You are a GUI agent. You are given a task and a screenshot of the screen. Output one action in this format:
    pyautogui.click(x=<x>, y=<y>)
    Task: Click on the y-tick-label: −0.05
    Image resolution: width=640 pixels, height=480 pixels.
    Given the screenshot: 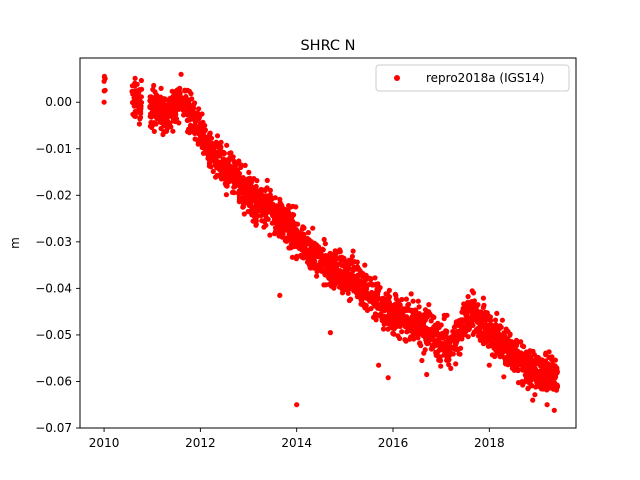 What is the action you would take?
    pyautogui.click(x=53, y=335)
    